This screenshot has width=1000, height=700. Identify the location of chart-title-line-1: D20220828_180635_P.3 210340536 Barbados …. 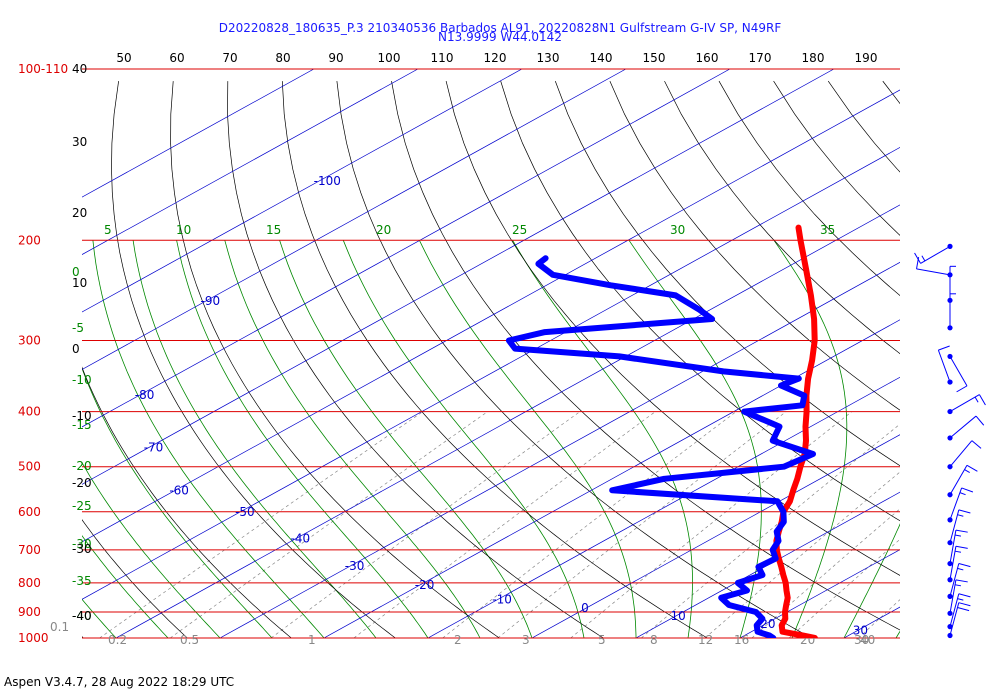
(500, 28).